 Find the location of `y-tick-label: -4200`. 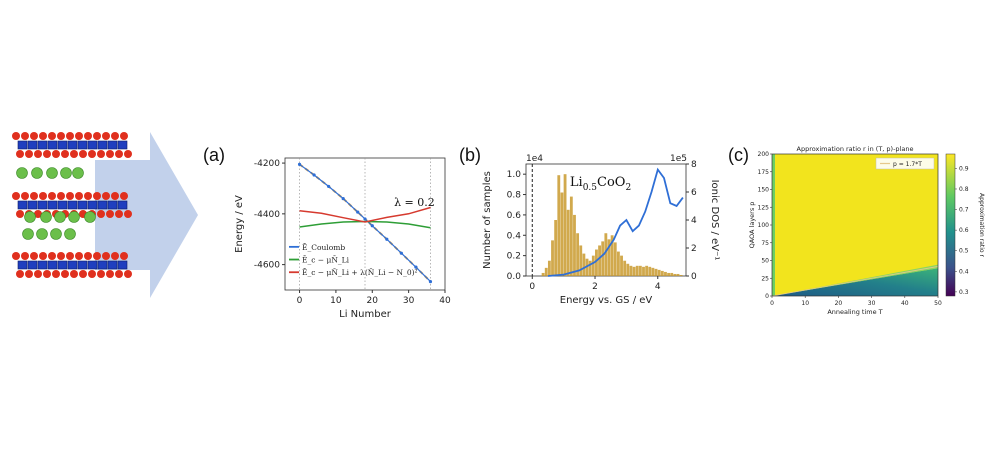

y-tick-label: -4200 is located at coordinates (267, 164).